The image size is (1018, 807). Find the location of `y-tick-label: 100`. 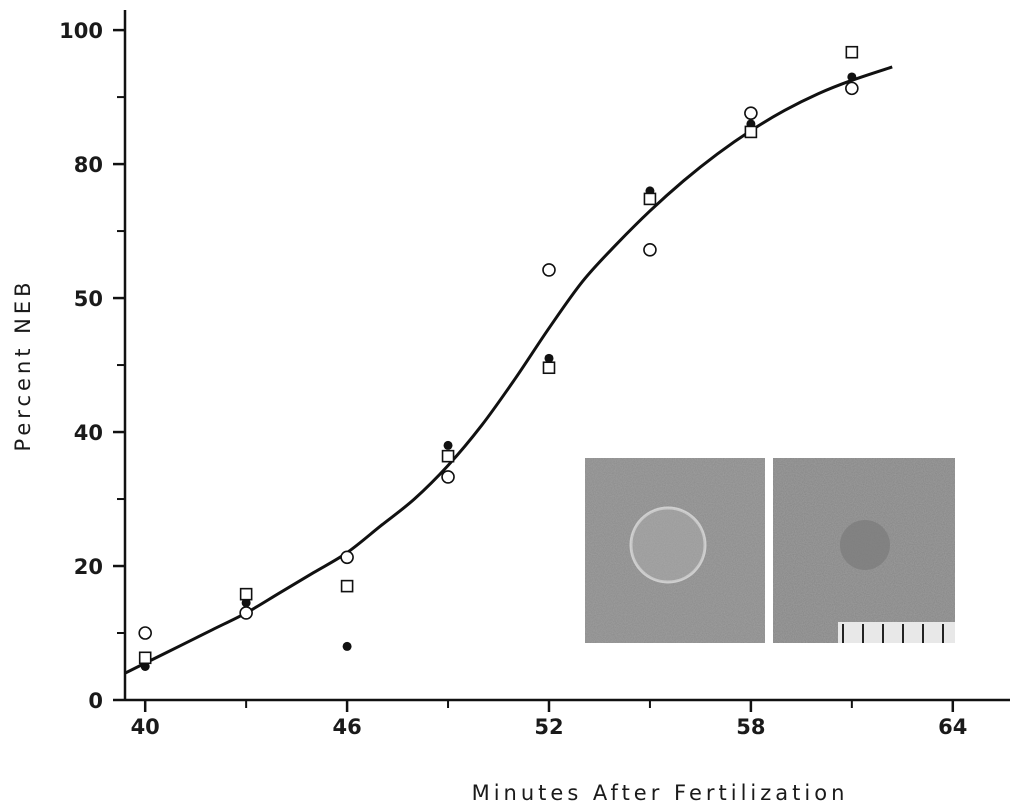

y-tick-label: 100 is located at coordinates (81, 31).